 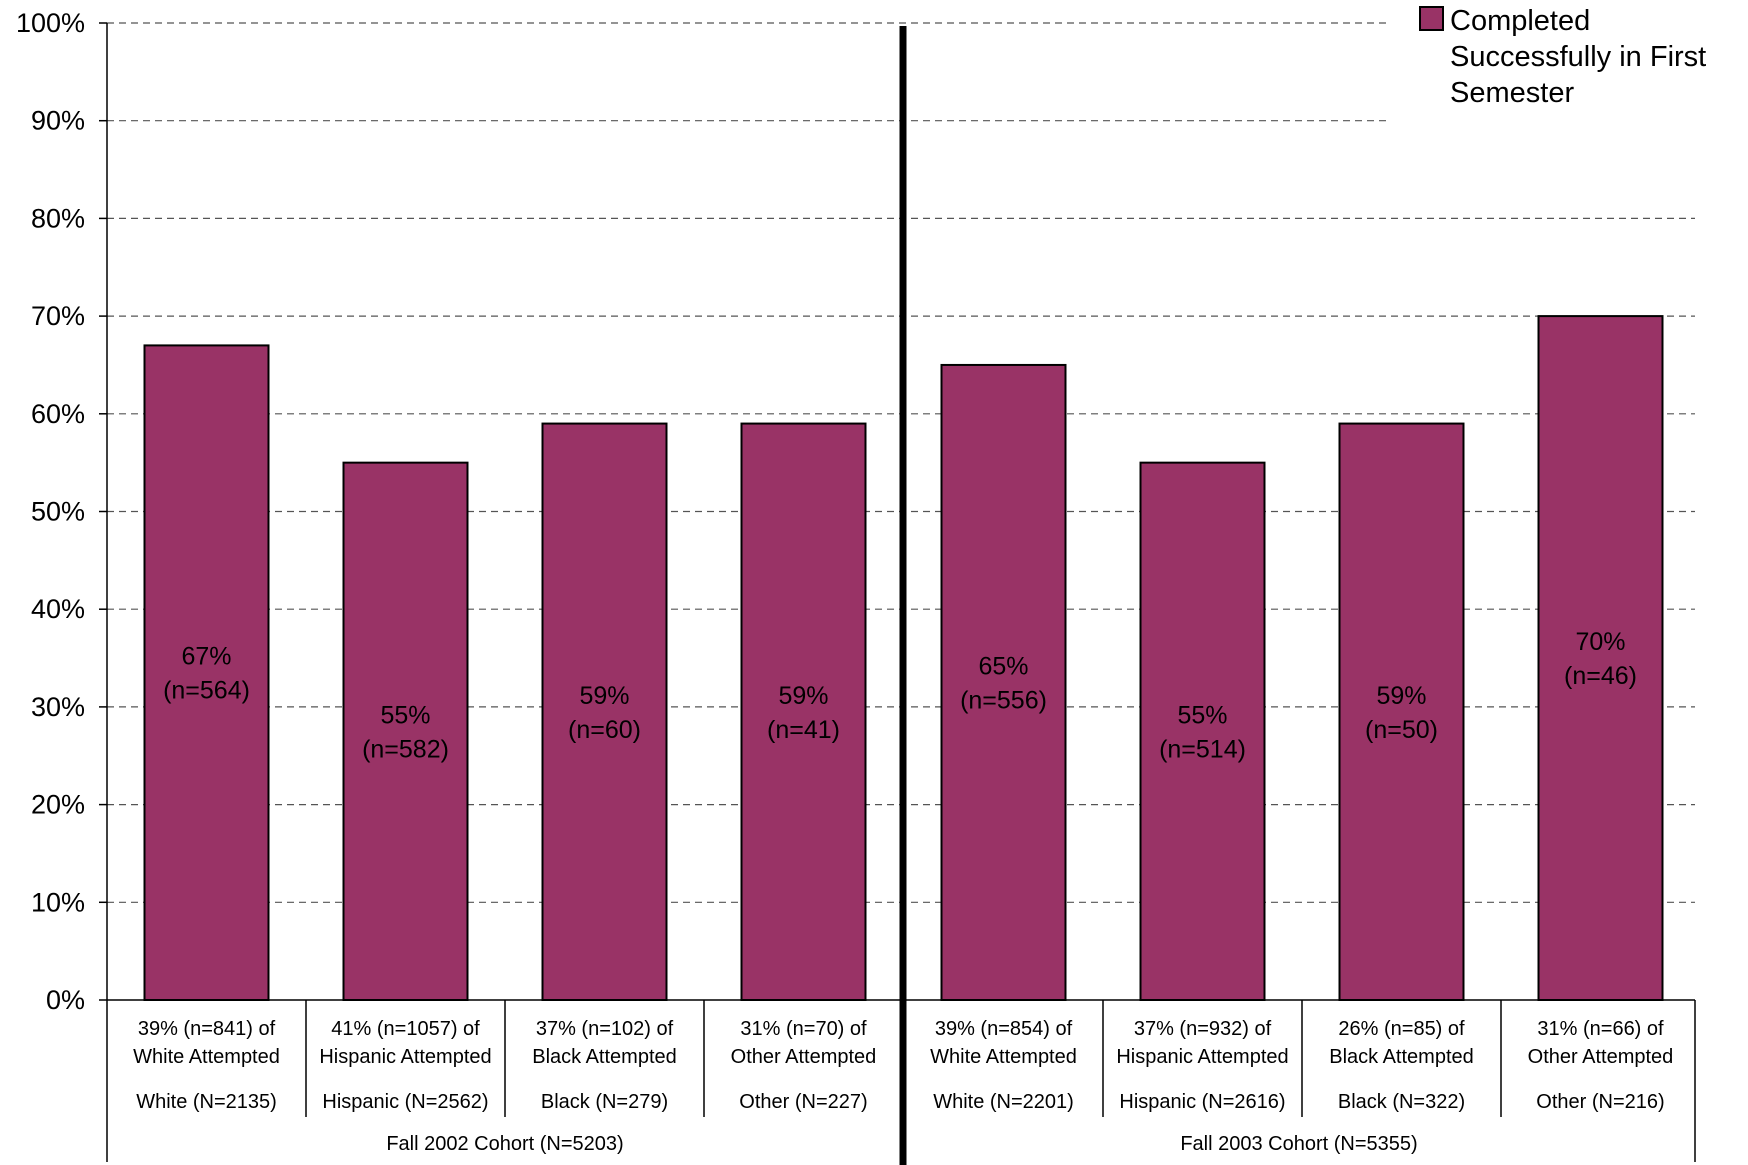 I want to click on attempted-label-line1: 39% (n=841) of, so click(x=207, y=1029).